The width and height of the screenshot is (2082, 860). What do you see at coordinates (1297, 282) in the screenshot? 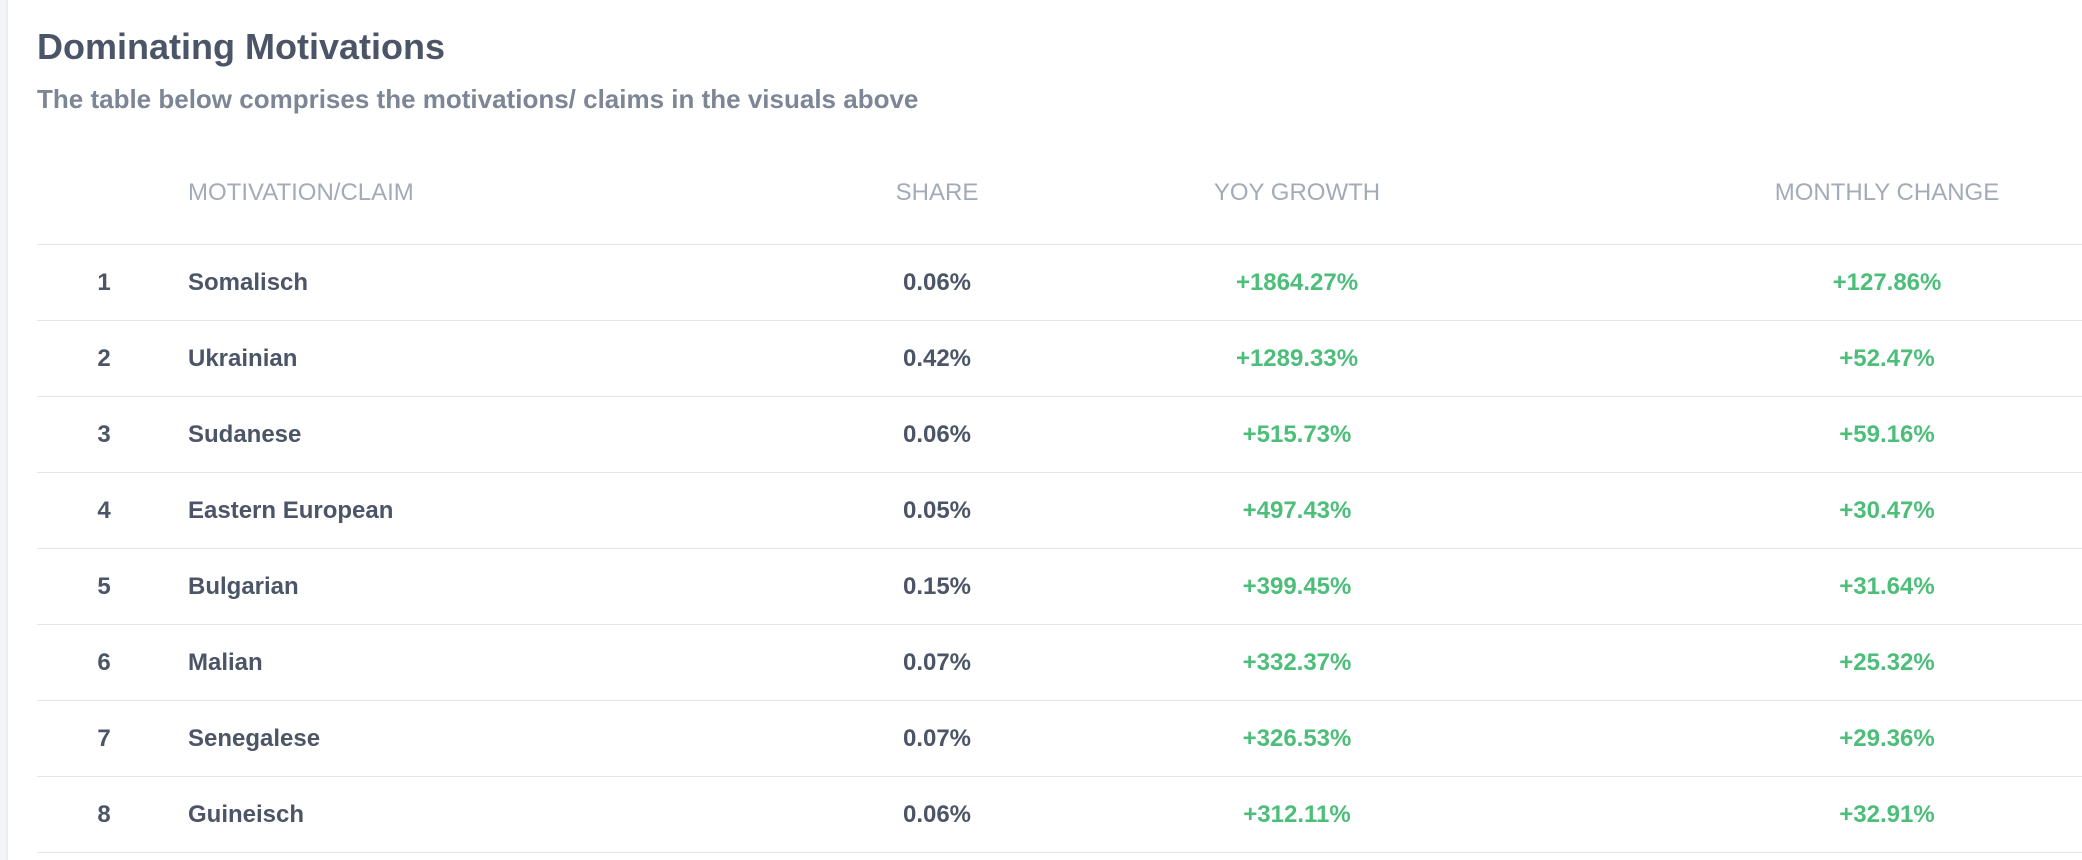
I see `row-yoy-growth: +1864.27%` at bounding box center [1297, 282].